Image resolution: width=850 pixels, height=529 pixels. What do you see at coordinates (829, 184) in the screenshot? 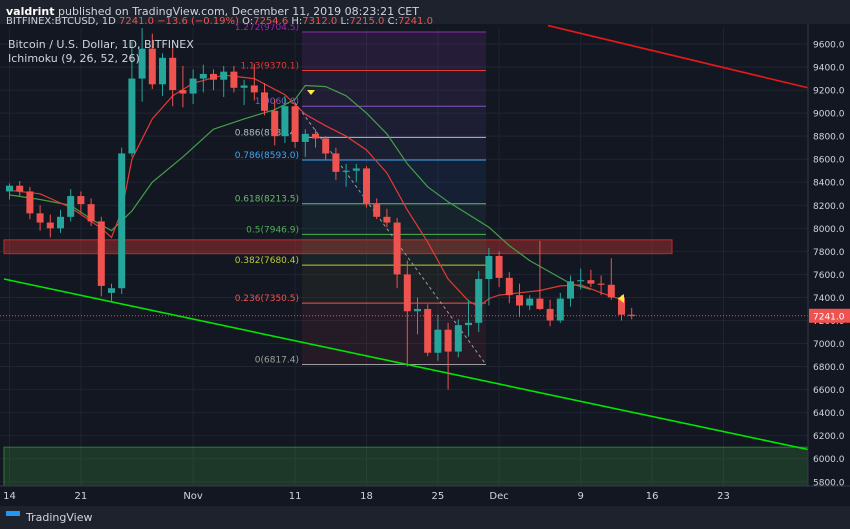
I see `price-tick-label: 8400.0` at bounding box center [829, 184].